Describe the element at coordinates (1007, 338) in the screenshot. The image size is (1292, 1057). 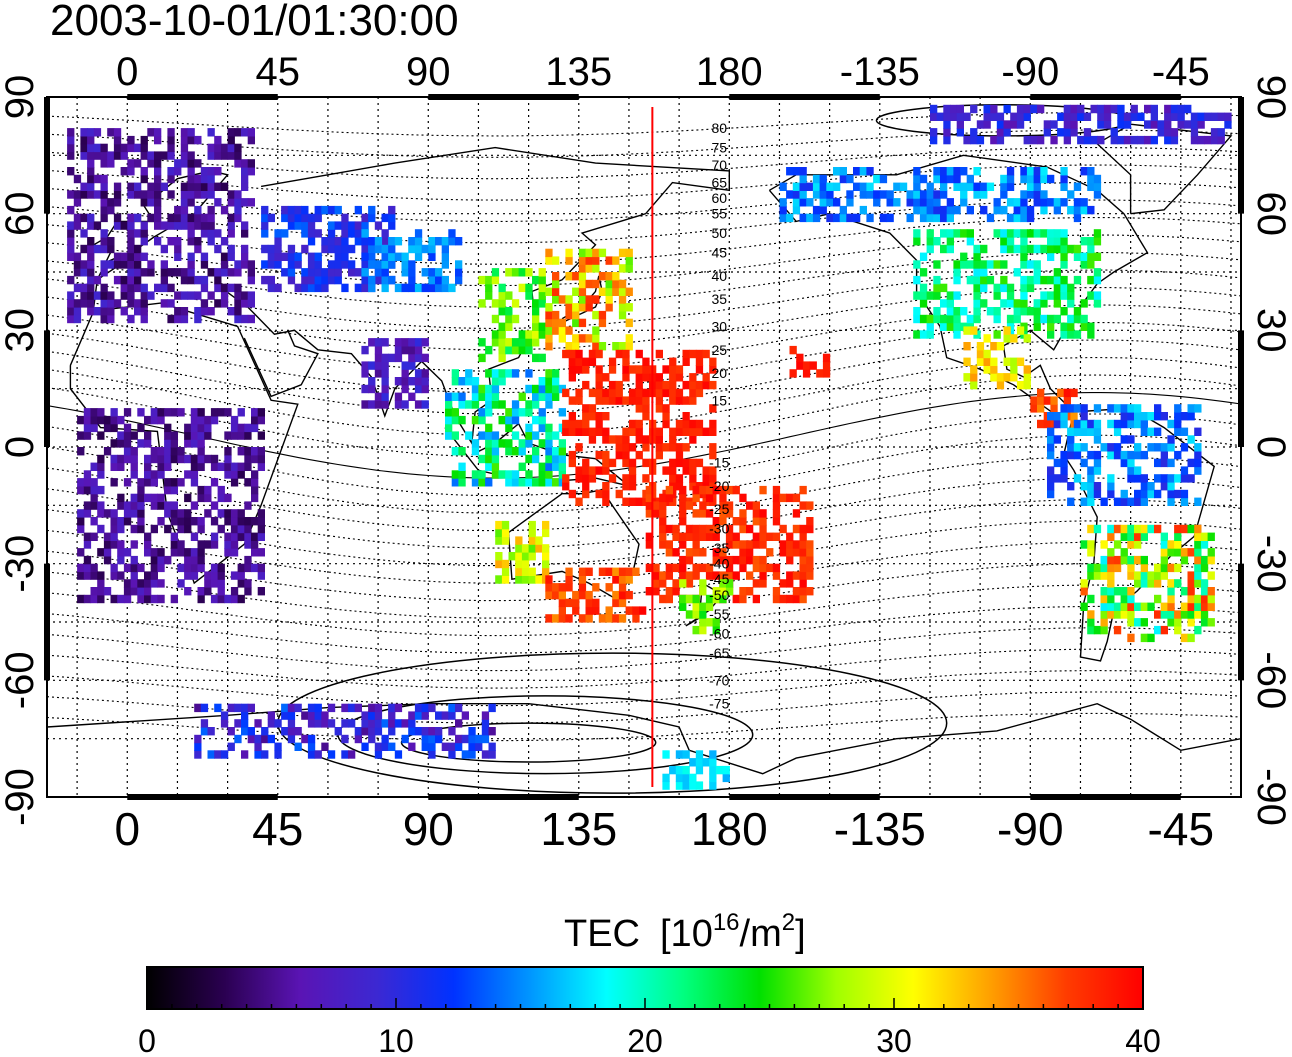
I see `tec-cell-mexico` at that location.